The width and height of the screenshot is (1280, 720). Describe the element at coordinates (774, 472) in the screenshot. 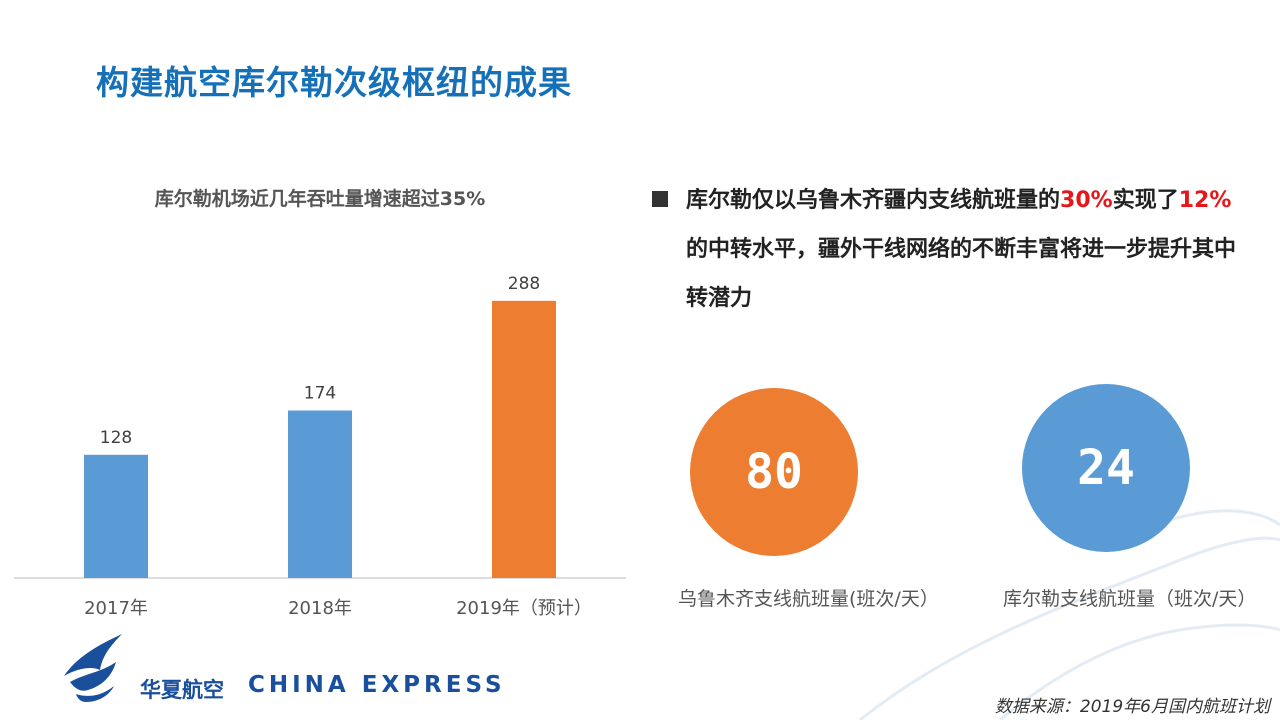

I see `stat-circle-urumqi: 80` at that location.